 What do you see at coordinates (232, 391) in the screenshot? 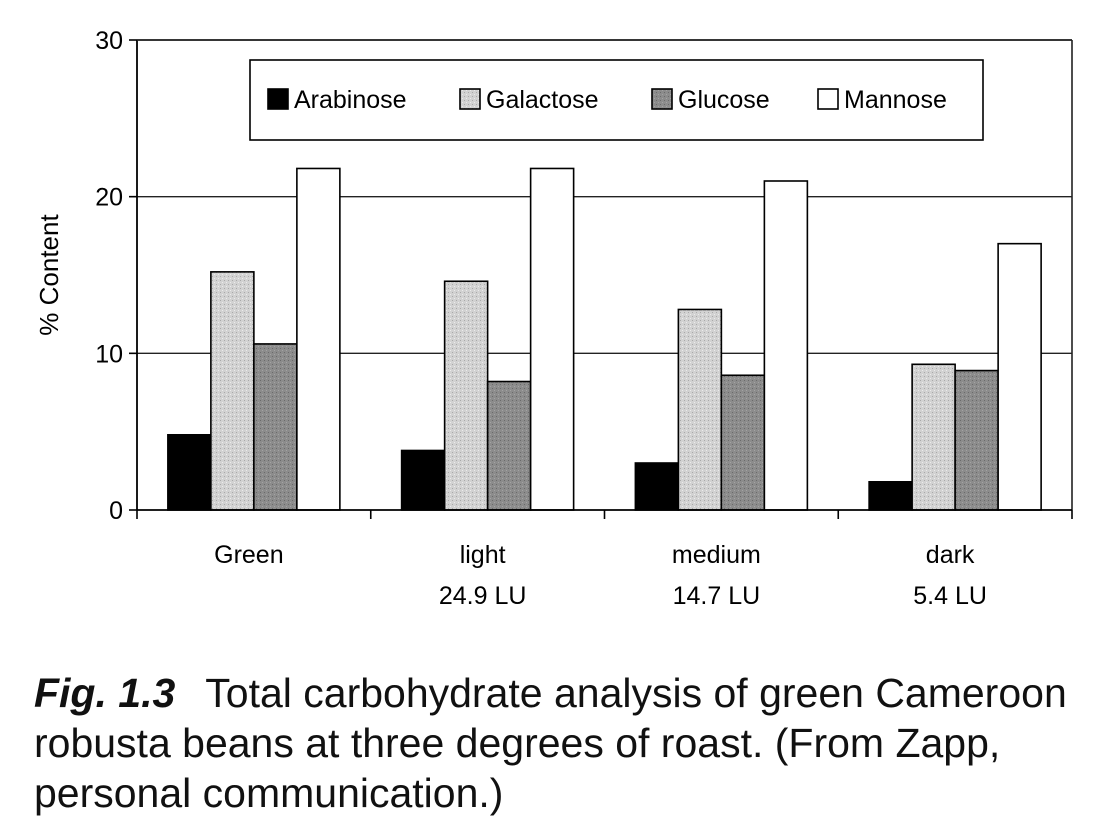
I see `bar-galactose-green` at bounding box center [232, 391].